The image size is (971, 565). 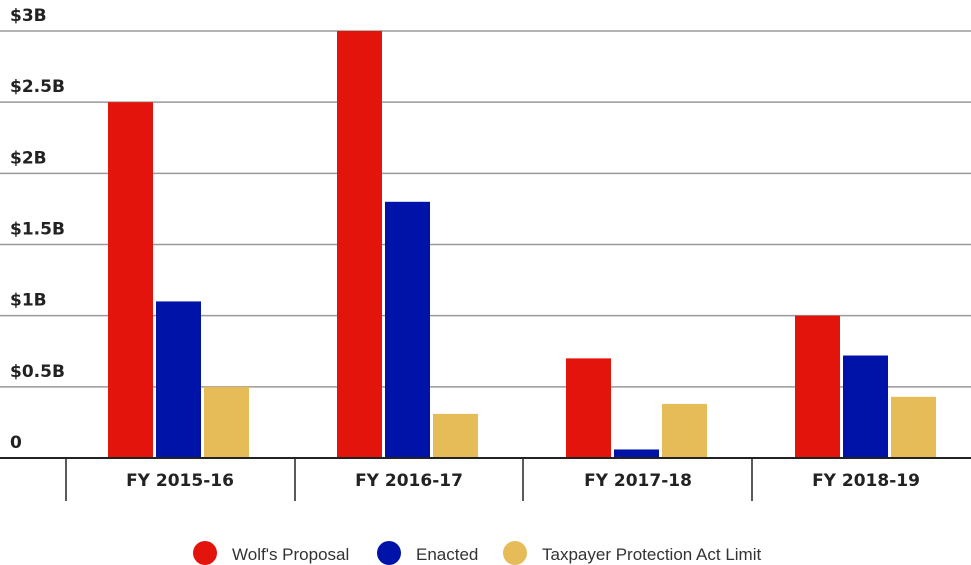 What do you see at coordinates (28, 158) in the screenshot?
I see `y-tick-label: $2B` at bounding box center [28, 158].